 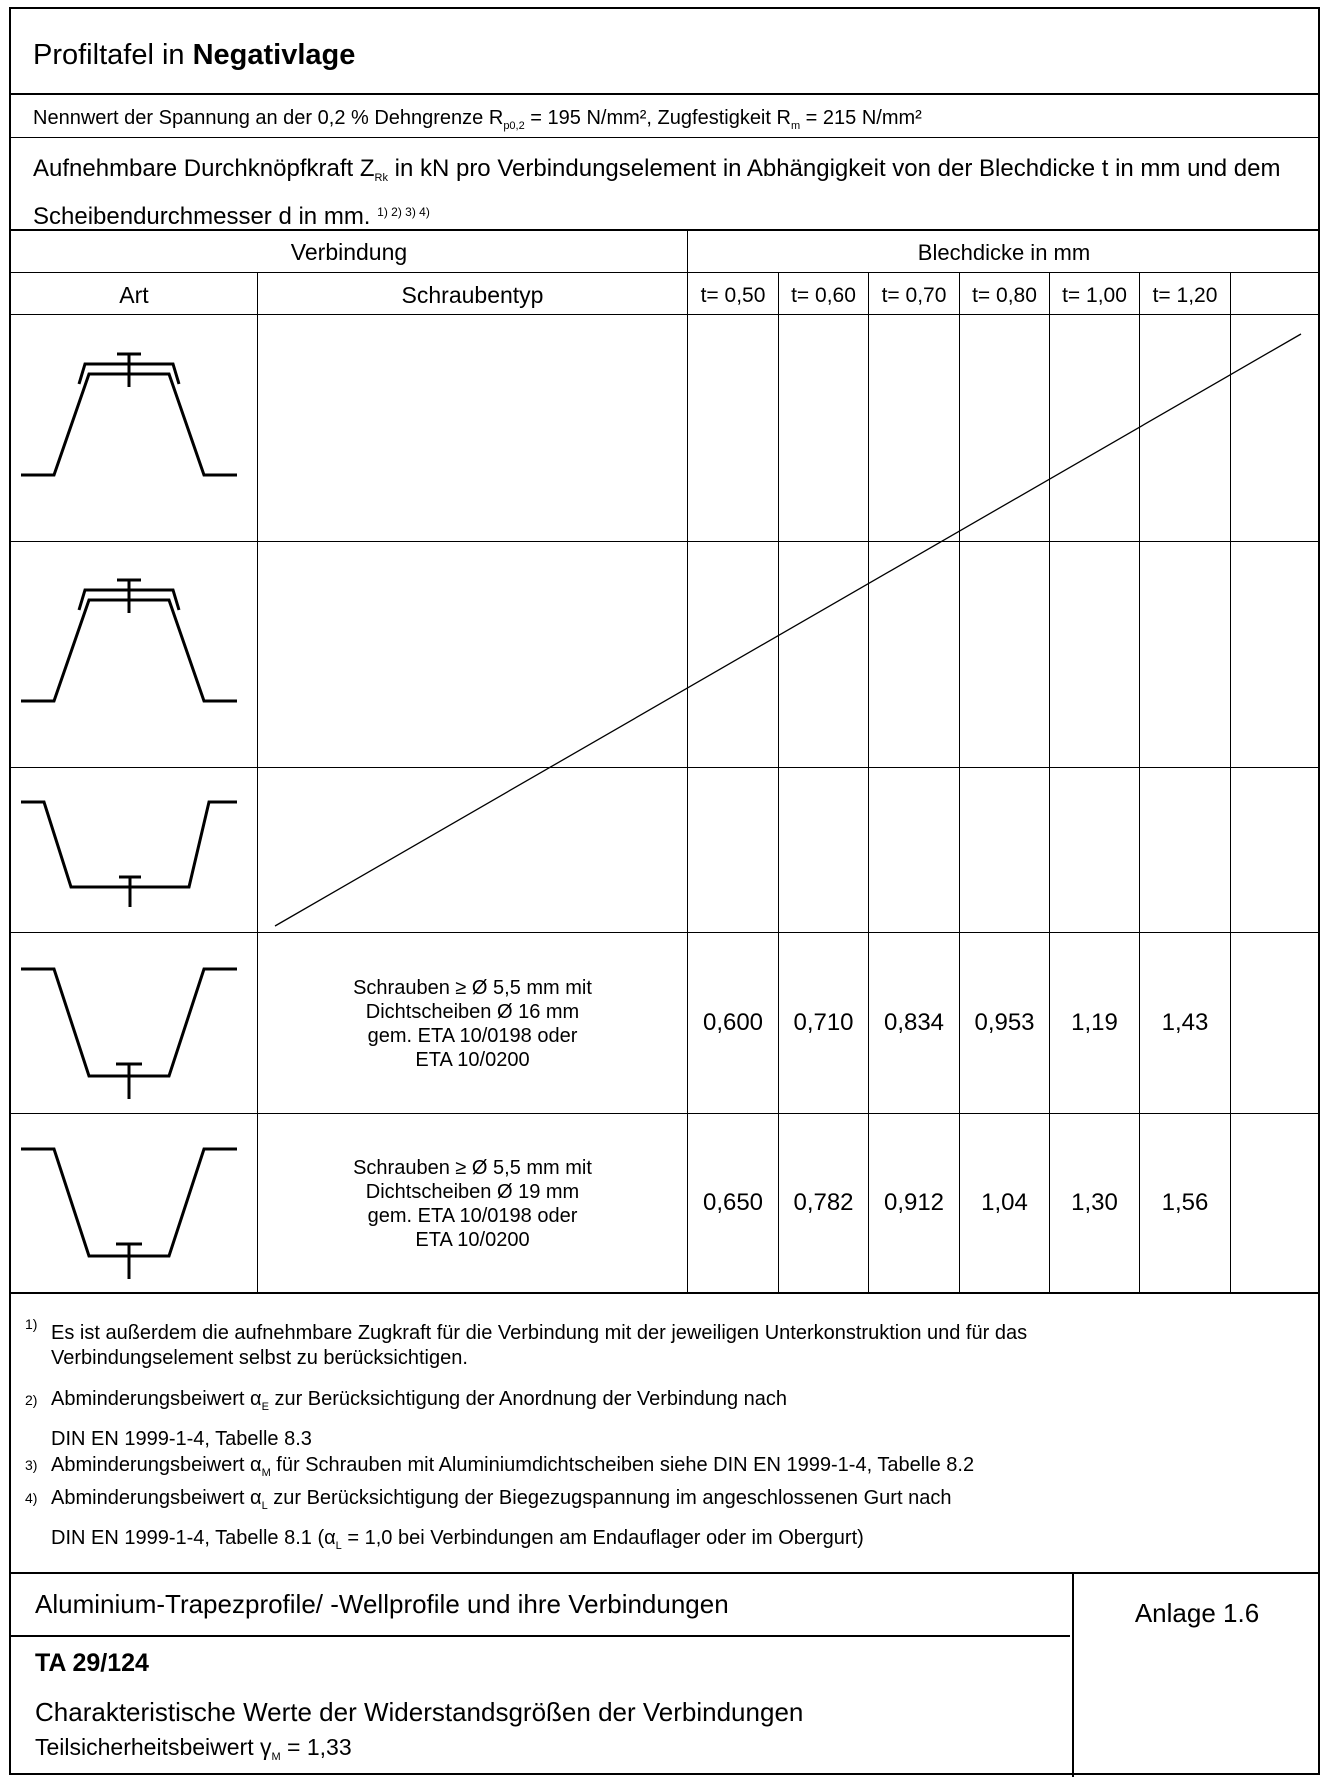 What do you see at coordinates (194, 55) in the screenshot?
I see `page-title: Profiltafel in Negativlage` at bounding box center [194, 55].